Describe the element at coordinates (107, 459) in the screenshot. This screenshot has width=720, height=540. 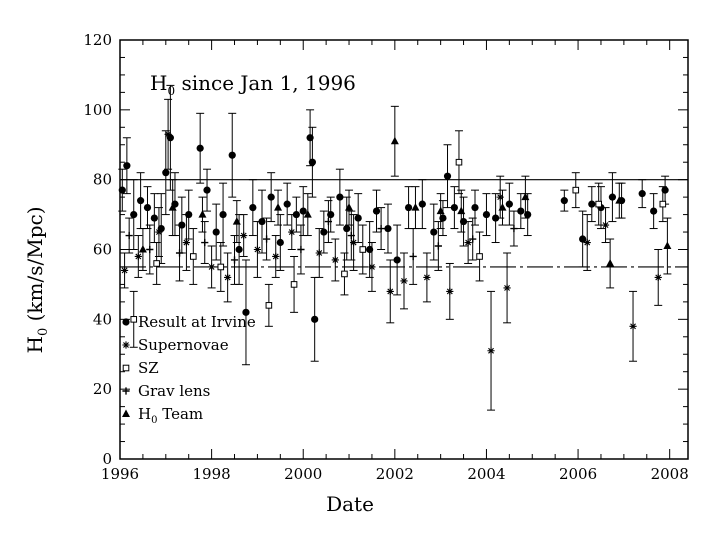
I see `y-tick-label: 0` at that location.